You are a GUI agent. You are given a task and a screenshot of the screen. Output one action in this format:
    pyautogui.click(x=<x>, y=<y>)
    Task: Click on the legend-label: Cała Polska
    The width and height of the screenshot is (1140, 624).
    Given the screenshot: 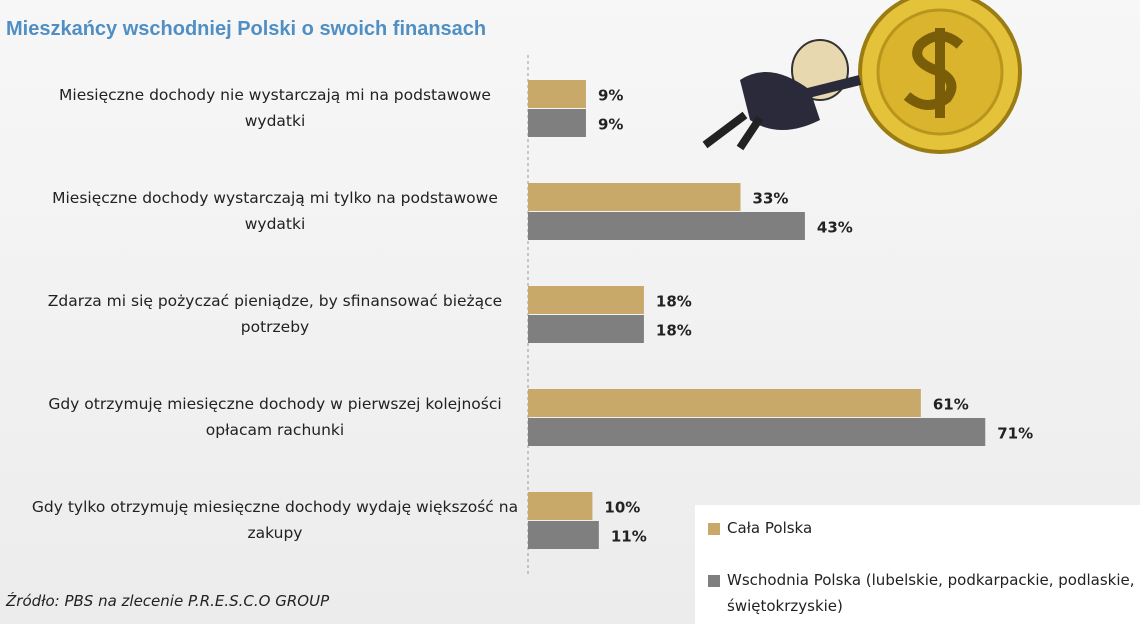 What is the action you would take?
    pyautogui.click(x=770, y=528)
    